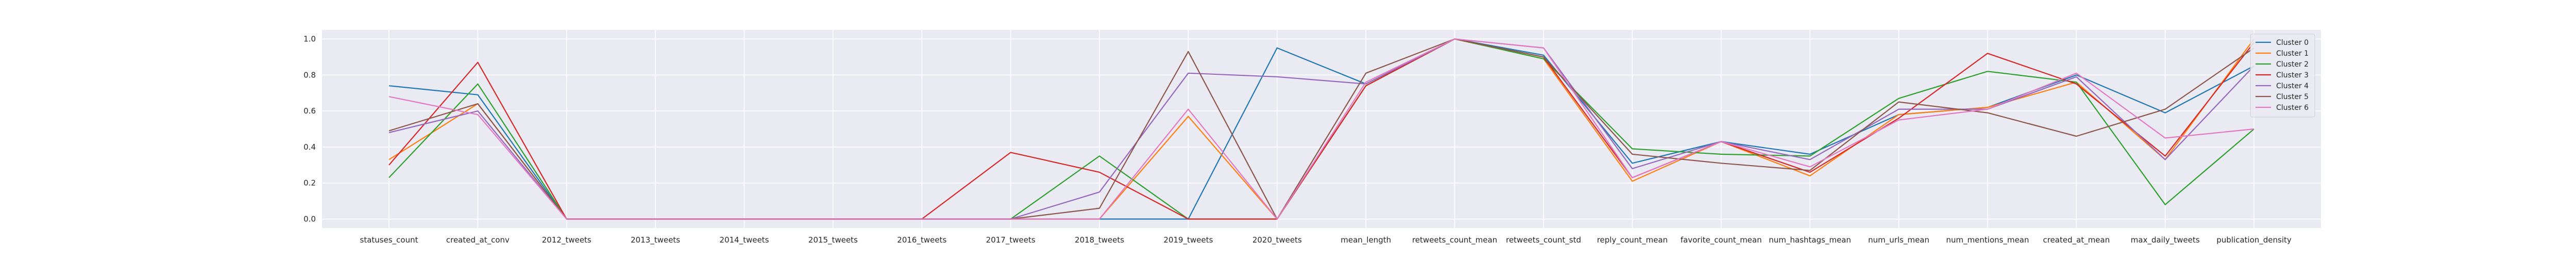 The height and width of the screenshot is (258, 2576). What do you see at coordinates (2292, 54) in the screenshot?
I see `legend-label: Cluster 1` at bounding box center [2292, 54].